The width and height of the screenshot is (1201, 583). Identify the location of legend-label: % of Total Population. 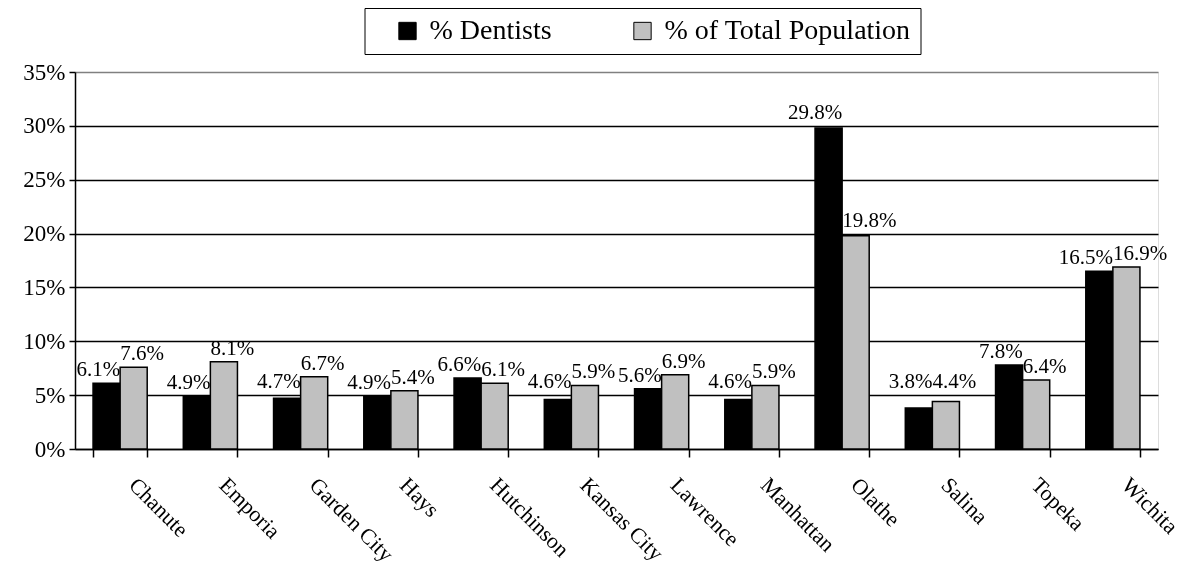
(787, 29).